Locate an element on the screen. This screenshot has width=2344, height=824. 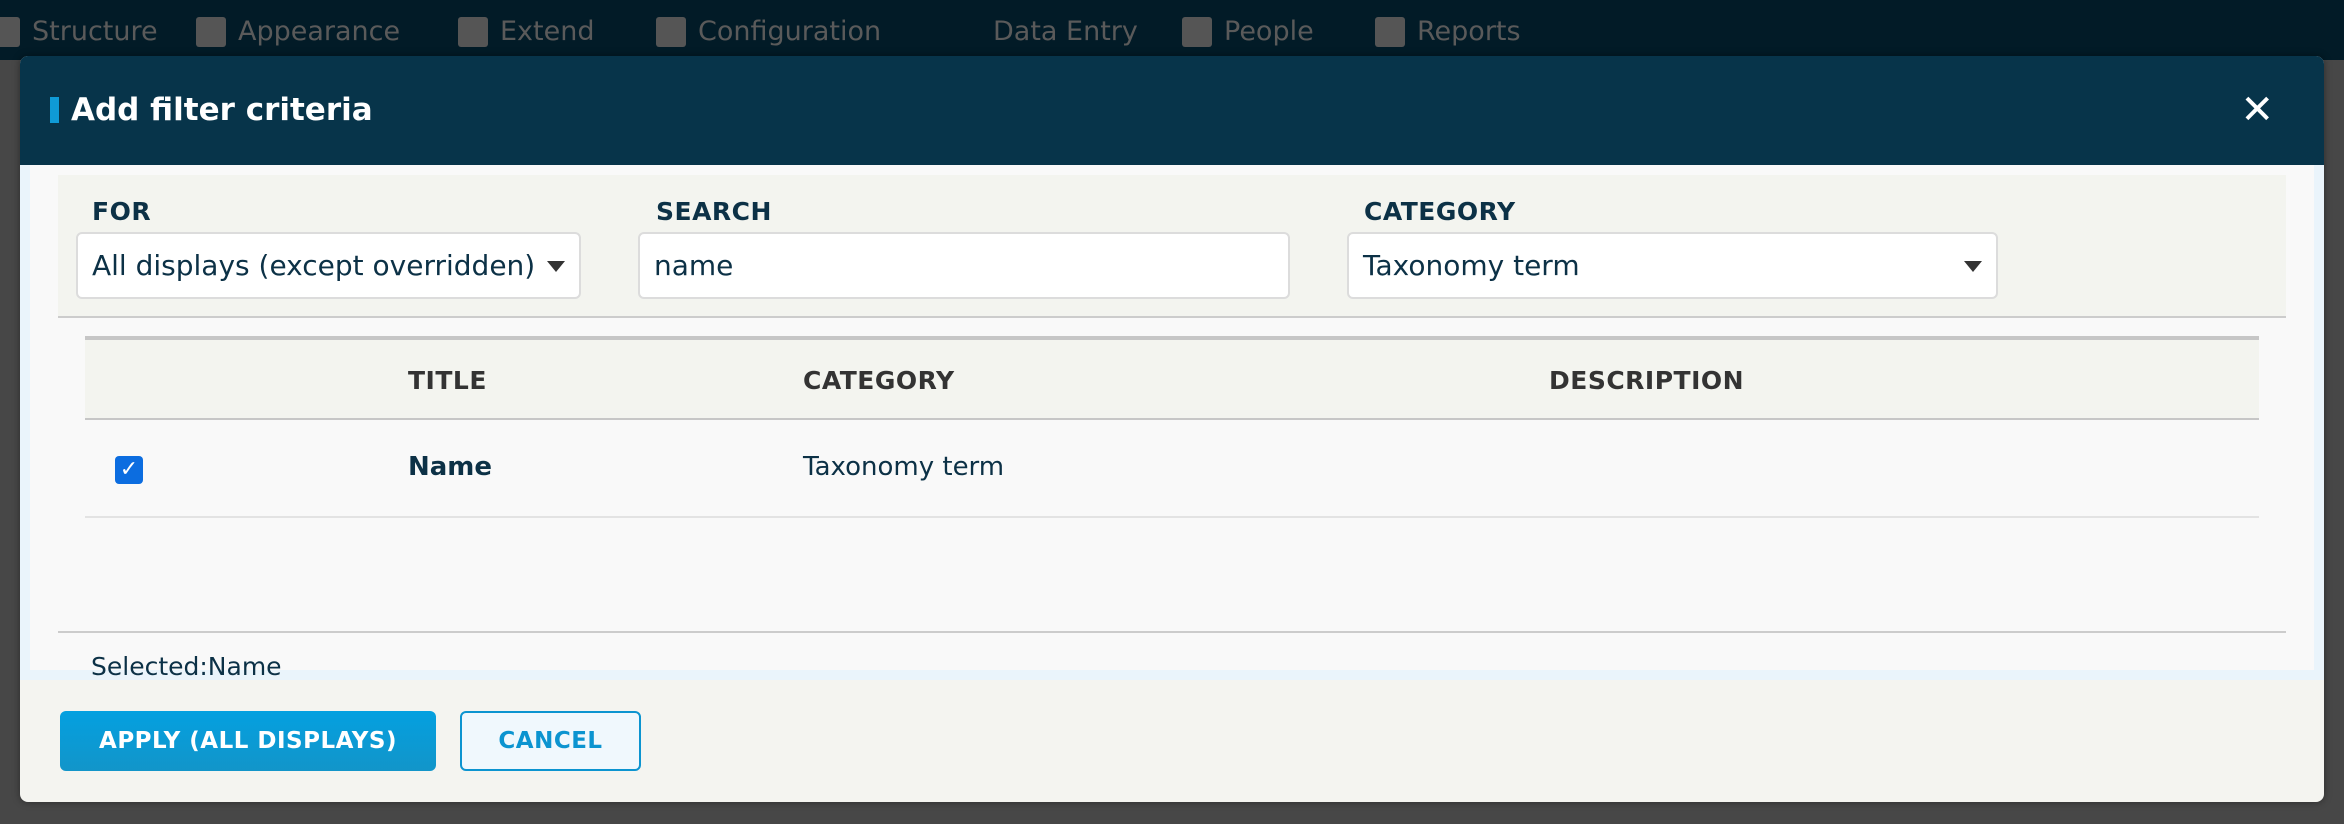
apply-button: APPLY (ALL DISPLAYS) is located at coordinates (248, 741).